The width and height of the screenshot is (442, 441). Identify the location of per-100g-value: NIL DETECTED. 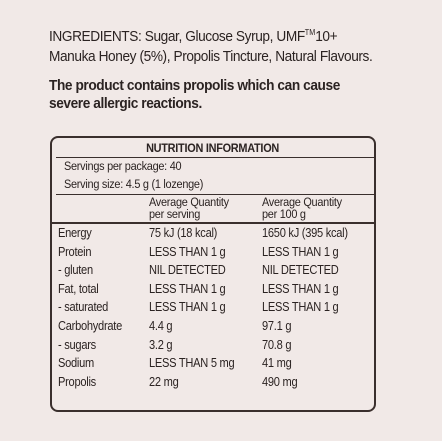
(300, 270).